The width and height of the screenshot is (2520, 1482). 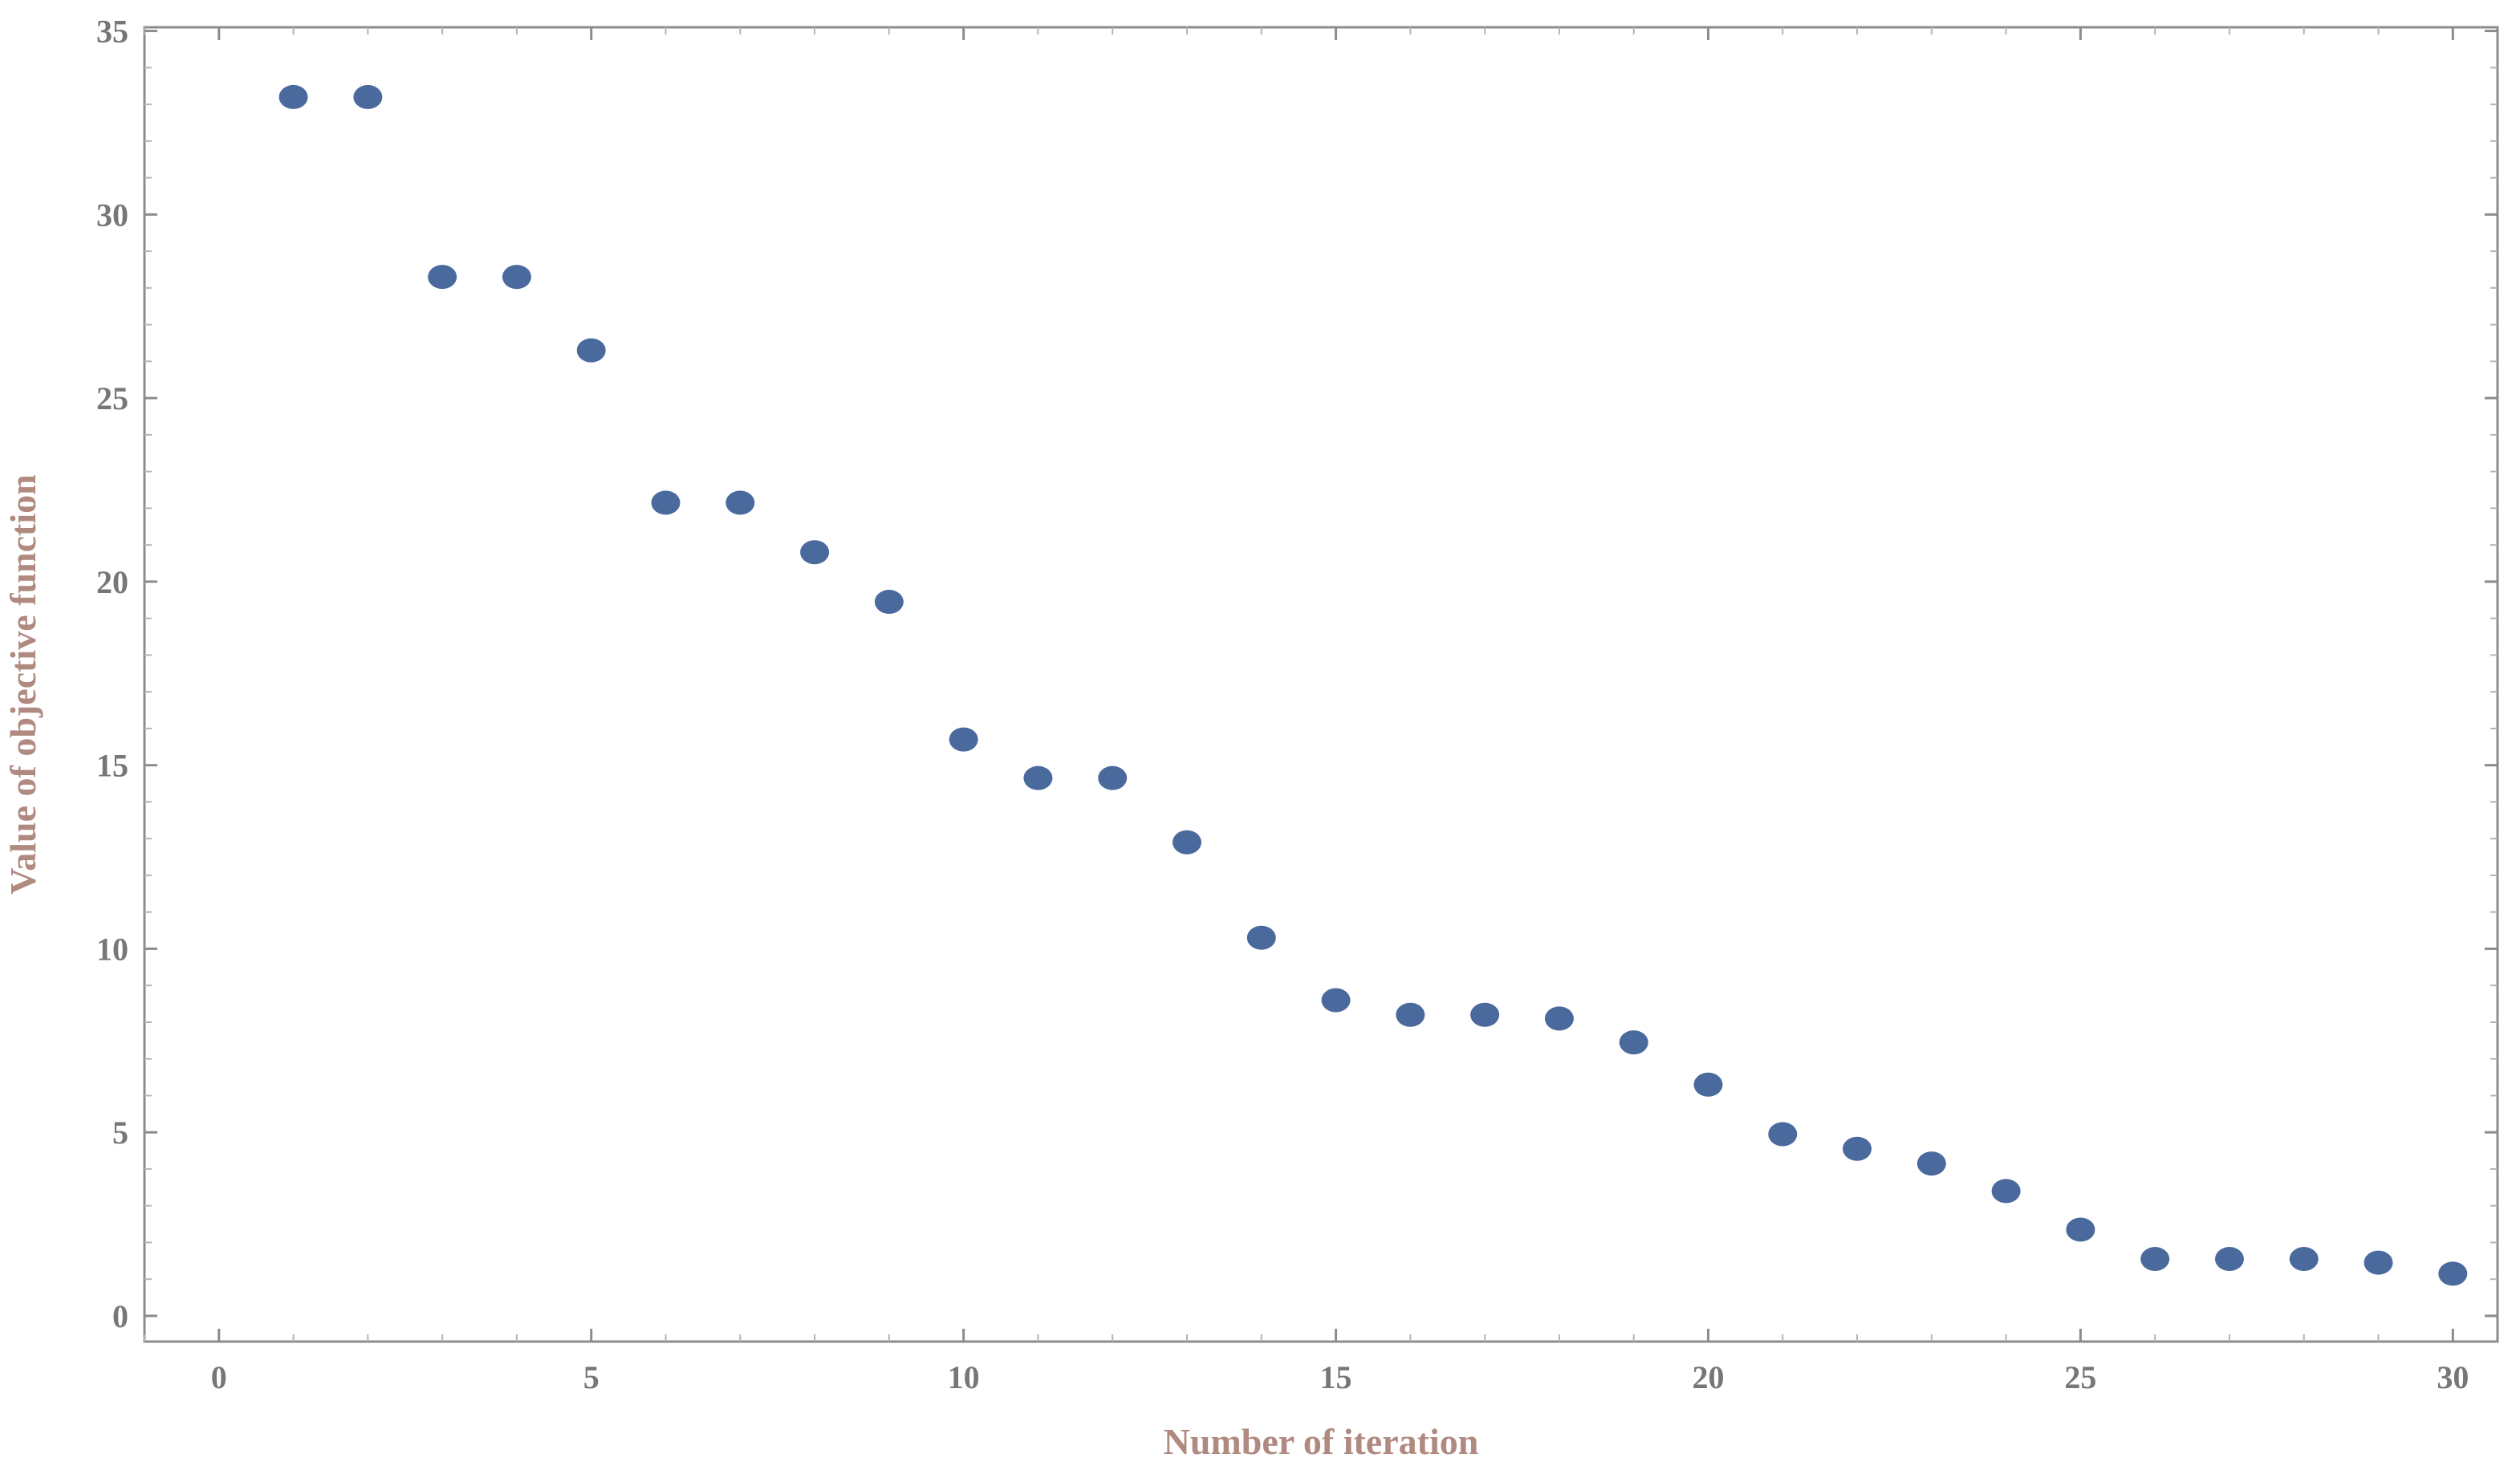 What do you see at coordinates (2080, 1377) in the screenshot?
I see `x-tick-label: 25` at bounding box center [2080, 1377].